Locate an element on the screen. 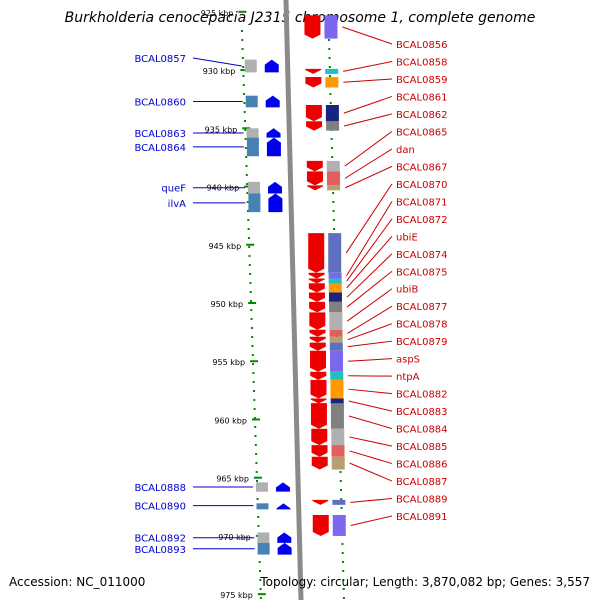 Image resolution: width=600 pixels, height=600 pixels. gene-label: BCAL0892 is located at coordinates (160, 539).